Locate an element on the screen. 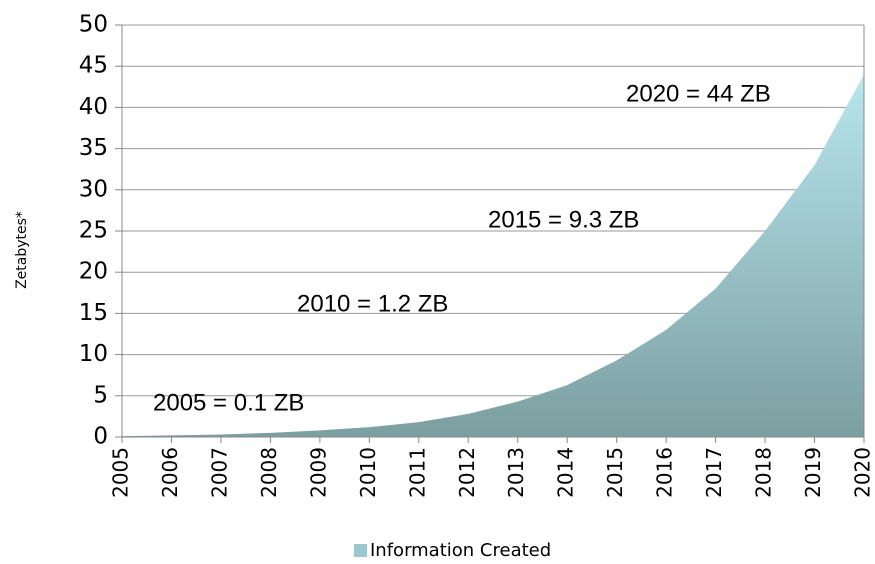 Image resolution: width=875 pixels, height=564 pixels. annotation: 2020 = 44 ZB is located at coordinates (698, 93).